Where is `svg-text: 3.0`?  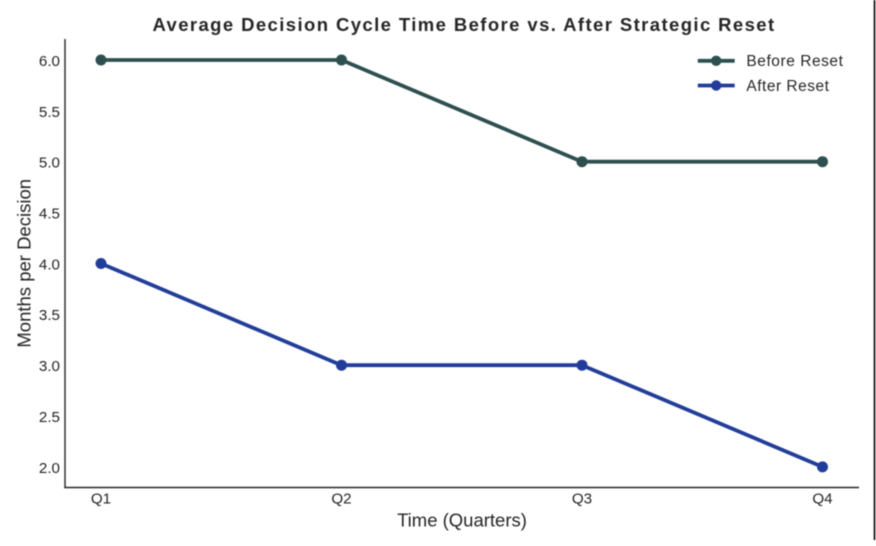
svg-text: 3.0 is located at coordinates (49, 366).